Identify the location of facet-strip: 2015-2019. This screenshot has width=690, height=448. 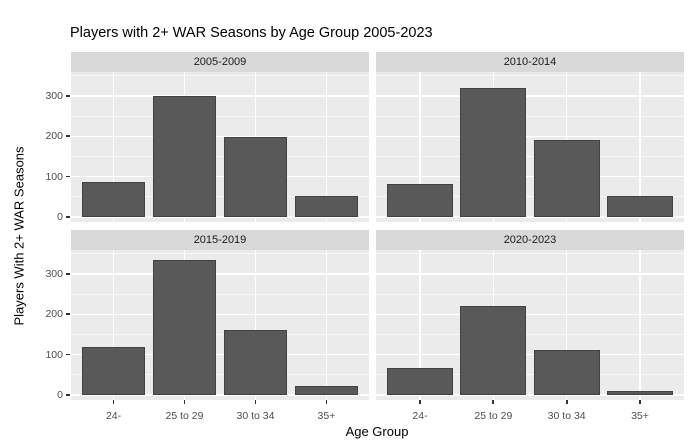
(220, 240).